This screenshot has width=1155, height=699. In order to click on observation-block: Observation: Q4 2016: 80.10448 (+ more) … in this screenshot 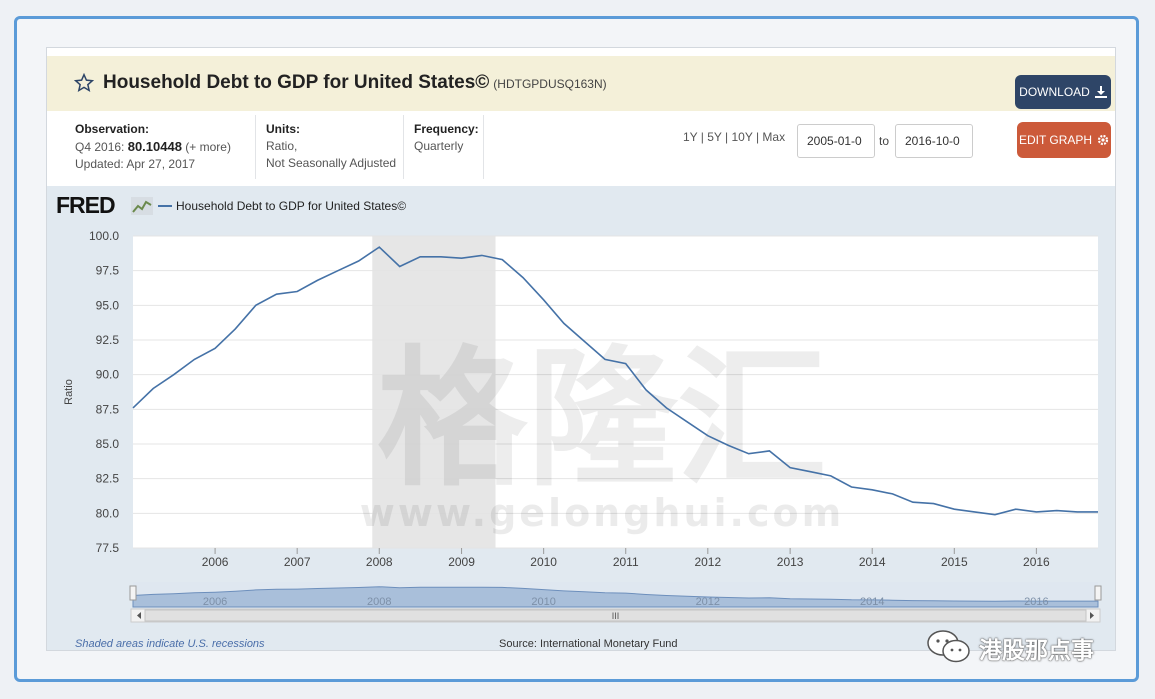, I will do `click(153, 147)`.